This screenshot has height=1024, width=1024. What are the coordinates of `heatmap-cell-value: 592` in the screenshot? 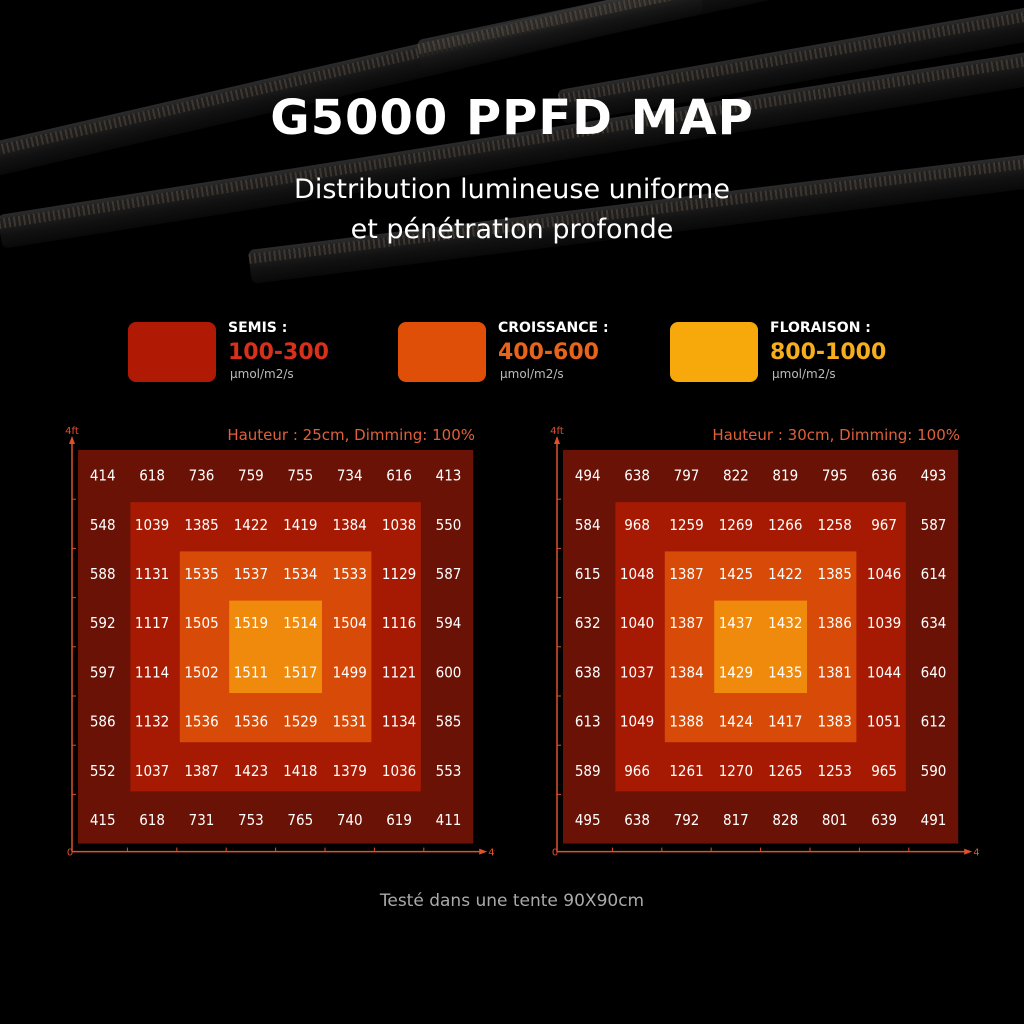 It's located at (103, 623).